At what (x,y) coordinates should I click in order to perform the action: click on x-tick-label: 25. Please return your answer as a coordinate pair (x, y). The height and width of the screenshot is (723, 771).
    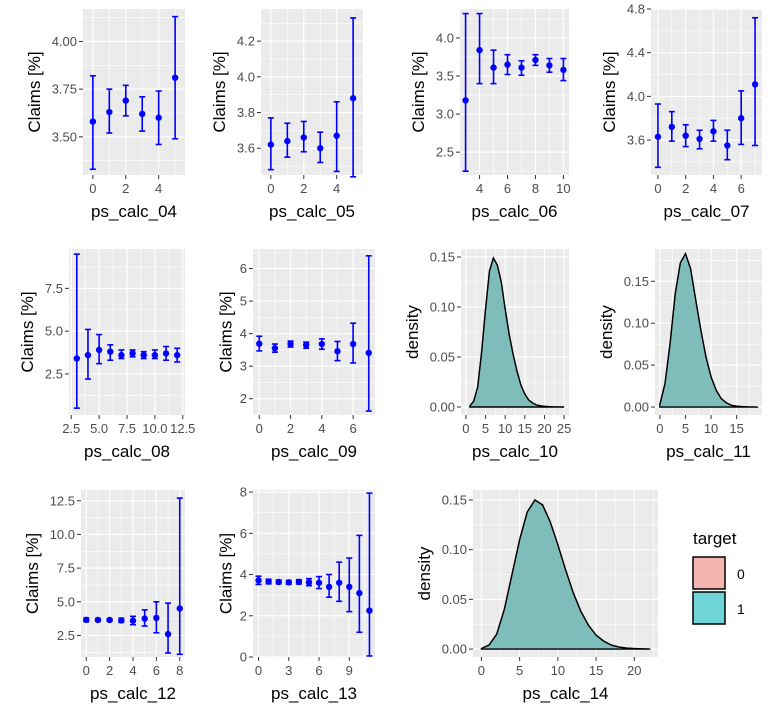
    Looking at the image, I should click on (564, 428).